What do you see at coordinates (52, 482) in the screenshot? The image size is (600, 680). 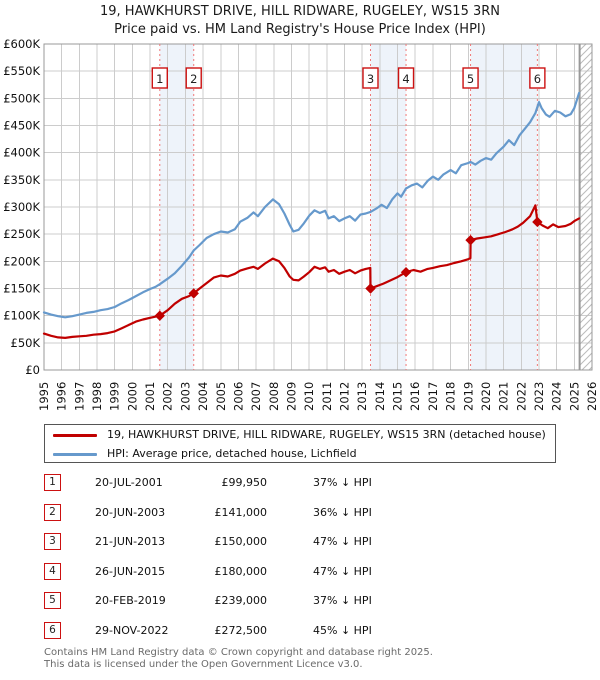 I see `sale-number-badge: 1` at bounding box center [52, 482].